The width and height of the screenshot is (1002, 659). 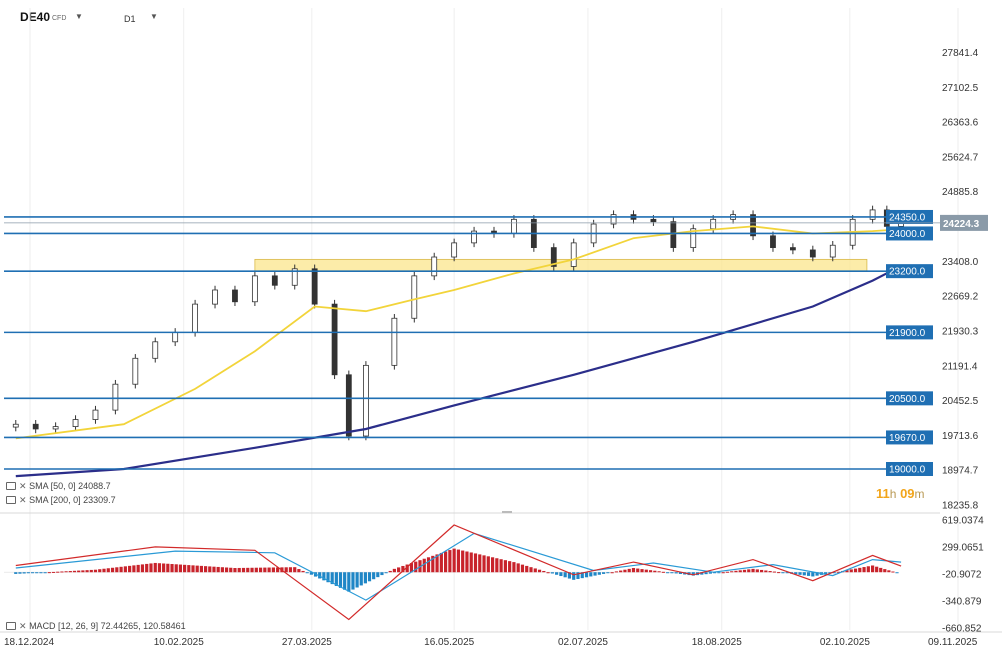 What do you see at coordinates (960, 53) in the screenshot?
I see `price-tick-label: 27841.4` at bounding box center [960, 53].